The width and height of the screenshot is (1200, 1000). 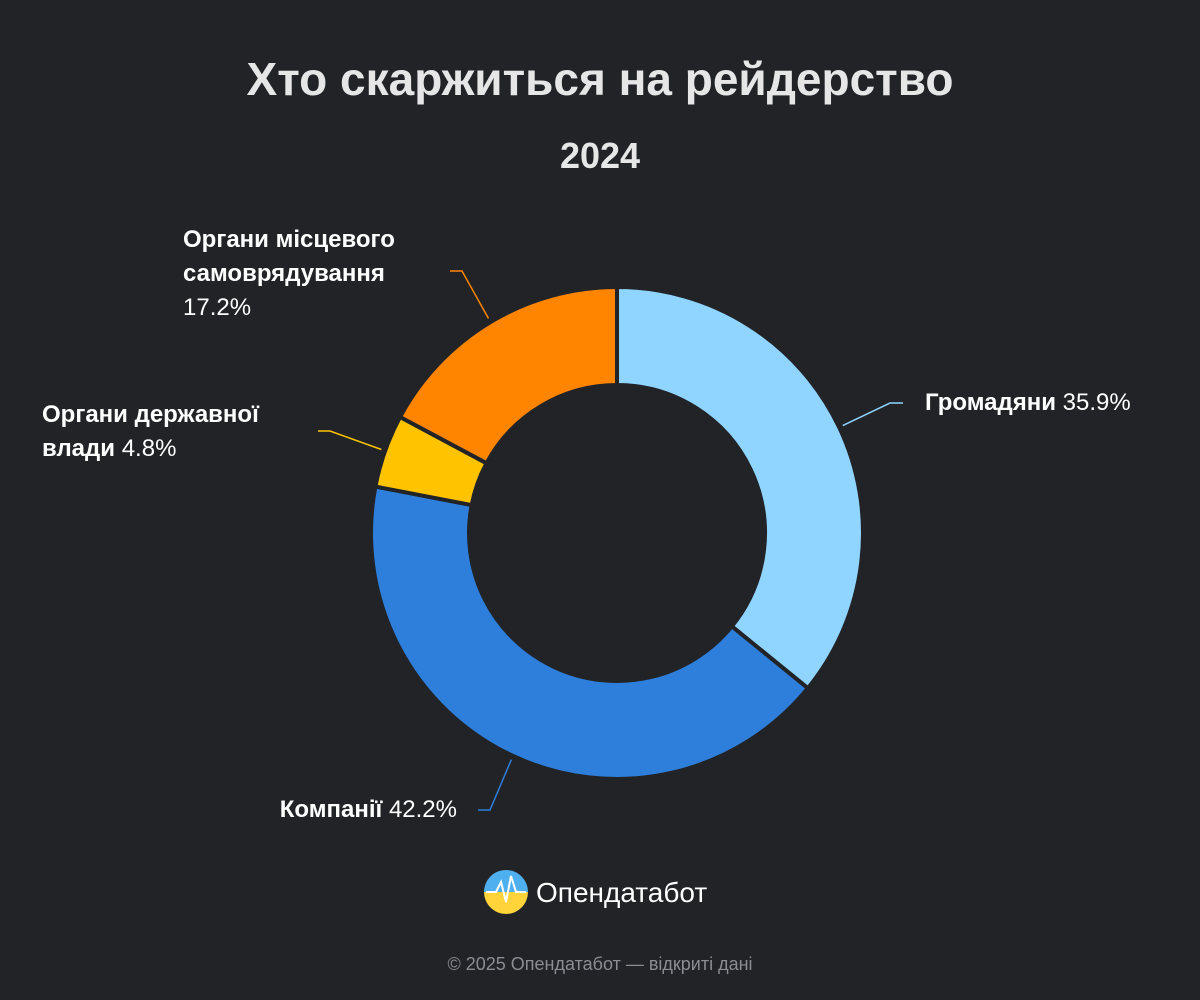 What do you see at coordinates (990, 402) in the screenshot?
I see `category-label: Громадяни` at bounding box center [990, 402].